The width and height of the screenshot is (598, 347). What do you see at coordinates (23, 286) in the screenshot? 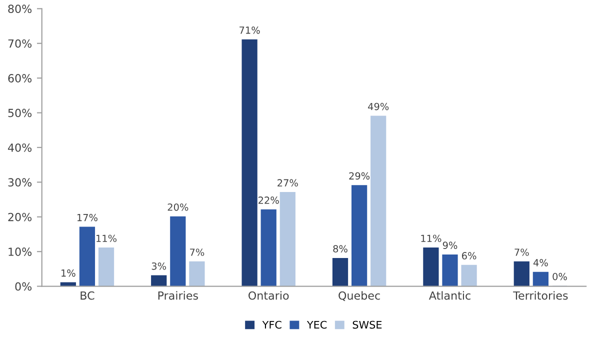
I see `y-tick-label: 0%` at bounding box center [23, 286].